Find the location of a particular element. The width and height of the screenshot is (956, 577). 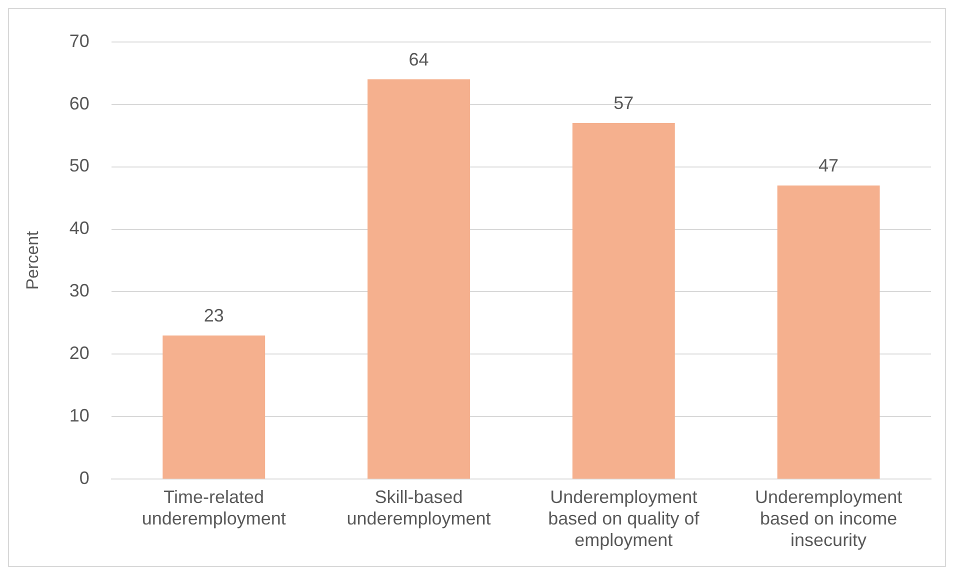

y-tick-label: 50 is located at coordinates (79, 166).